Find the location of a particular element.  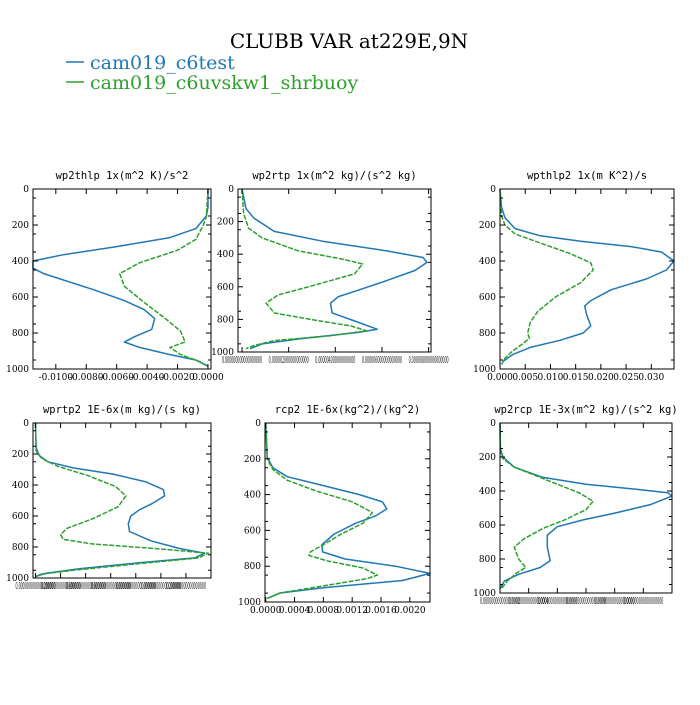

x-tick-label: 0.000 is located at coordinates (500, 378).